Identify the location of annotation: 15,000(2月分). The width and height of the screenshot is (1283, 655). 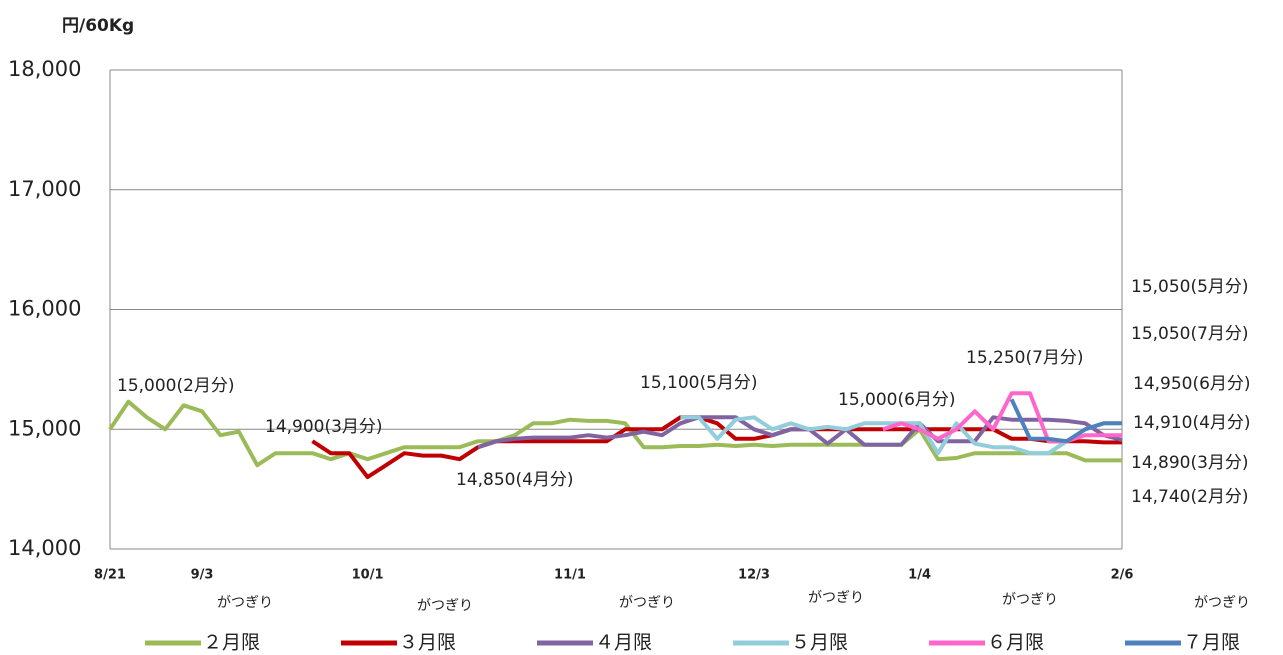
(176, 386).